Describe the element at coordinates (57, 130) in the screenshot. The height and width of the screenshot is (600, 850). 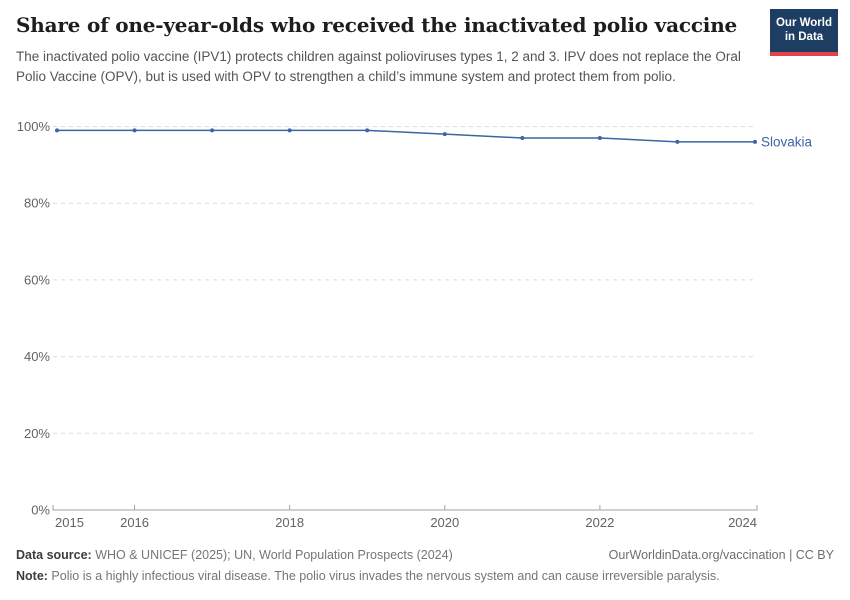
I see `data-point-slovakia-2015` at that location.